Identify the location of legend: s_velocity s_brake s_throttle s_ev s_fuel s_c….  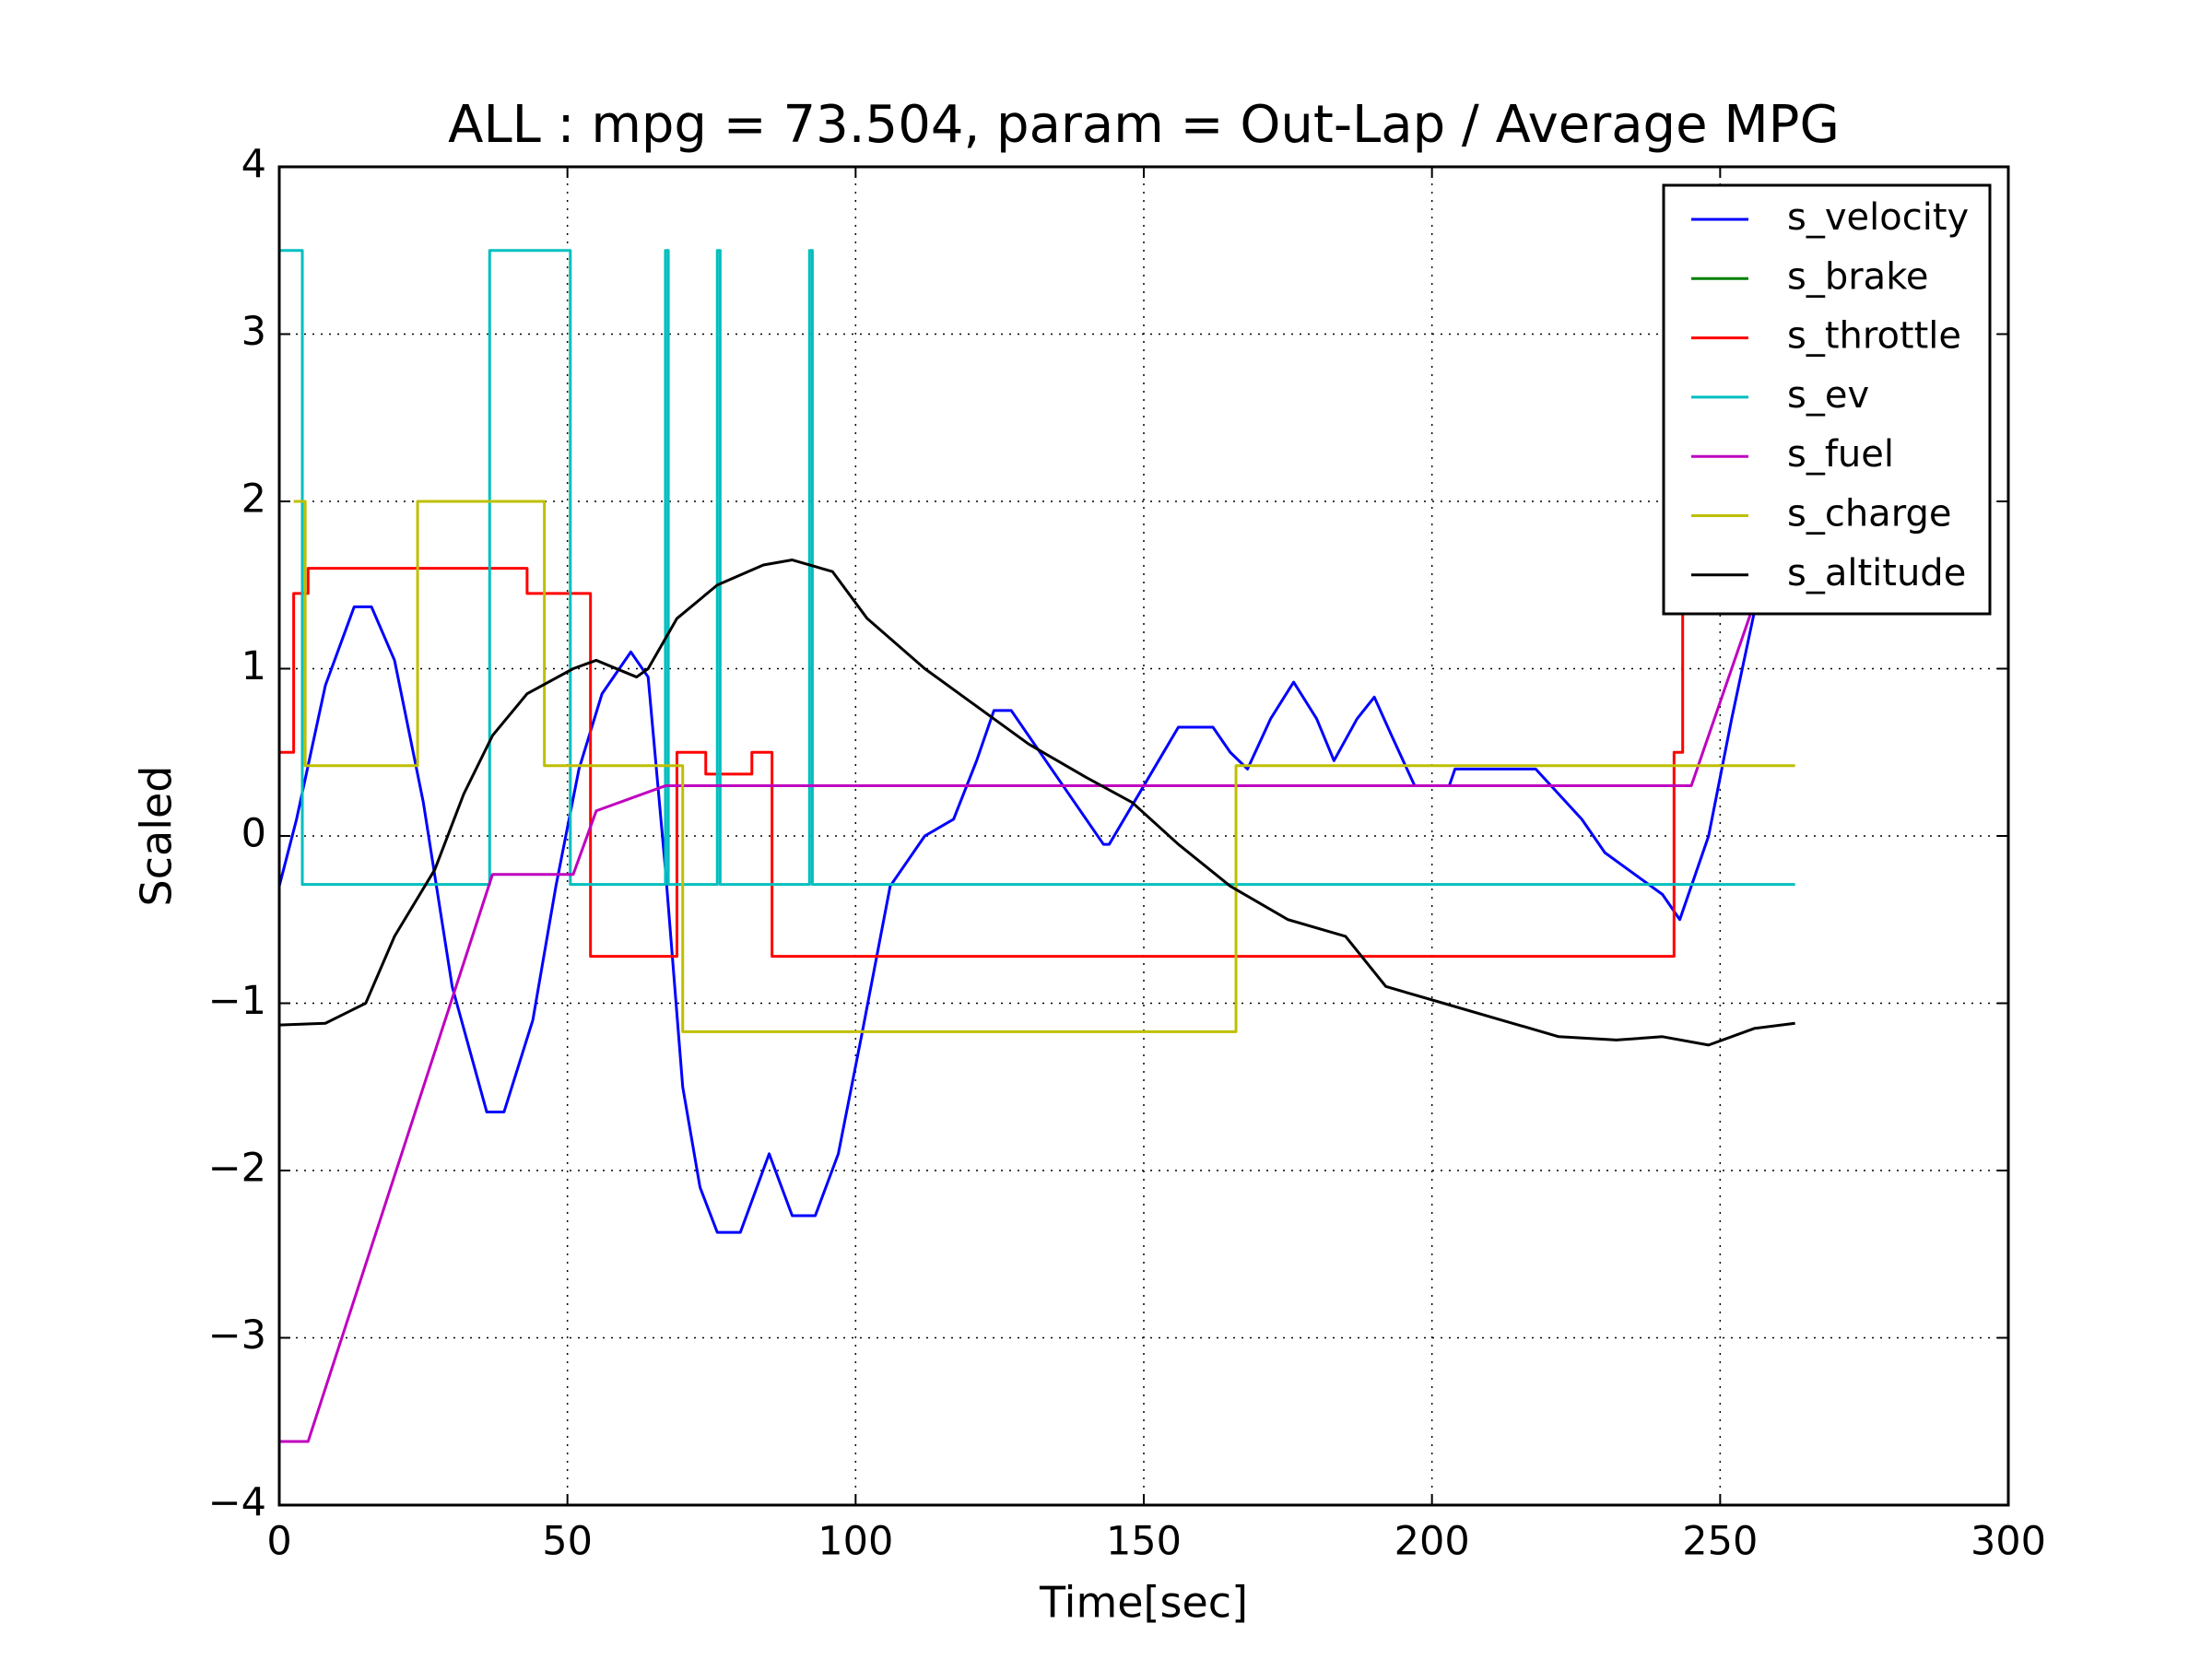
(1827, 399).